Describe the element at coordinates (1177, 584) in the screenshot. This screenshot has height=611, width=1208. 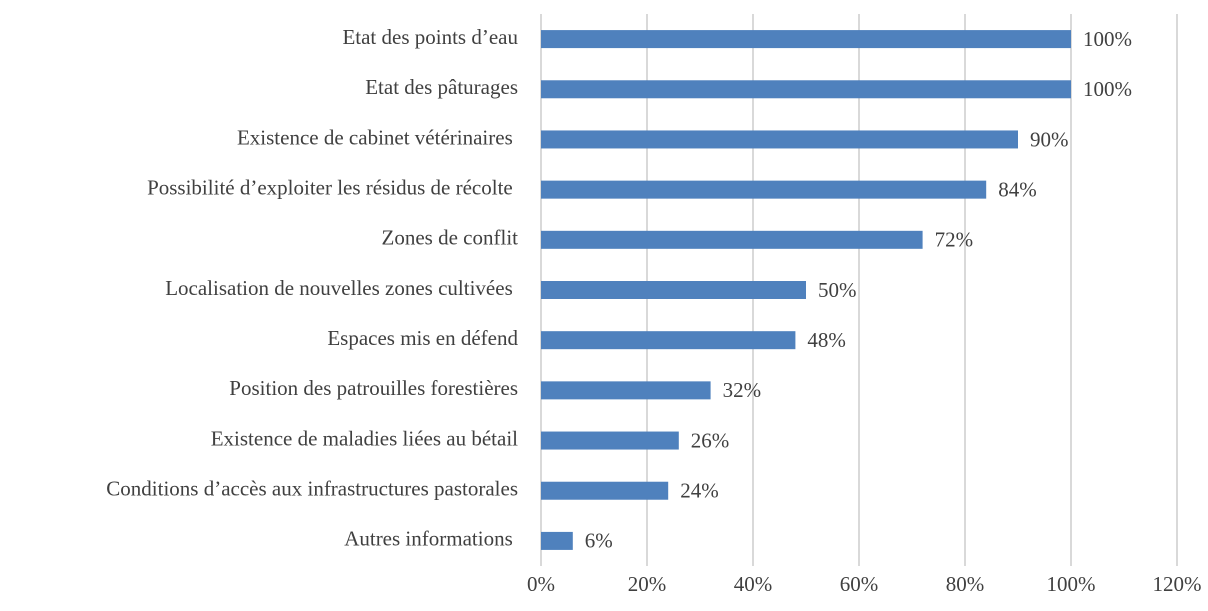
I see `x-tick-label: 120%` at that location.